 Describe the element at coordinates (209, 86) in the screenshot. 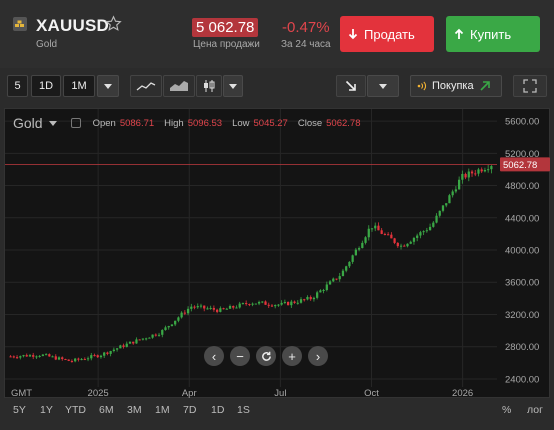

I see `candlestick-chart-type-button` at that location.